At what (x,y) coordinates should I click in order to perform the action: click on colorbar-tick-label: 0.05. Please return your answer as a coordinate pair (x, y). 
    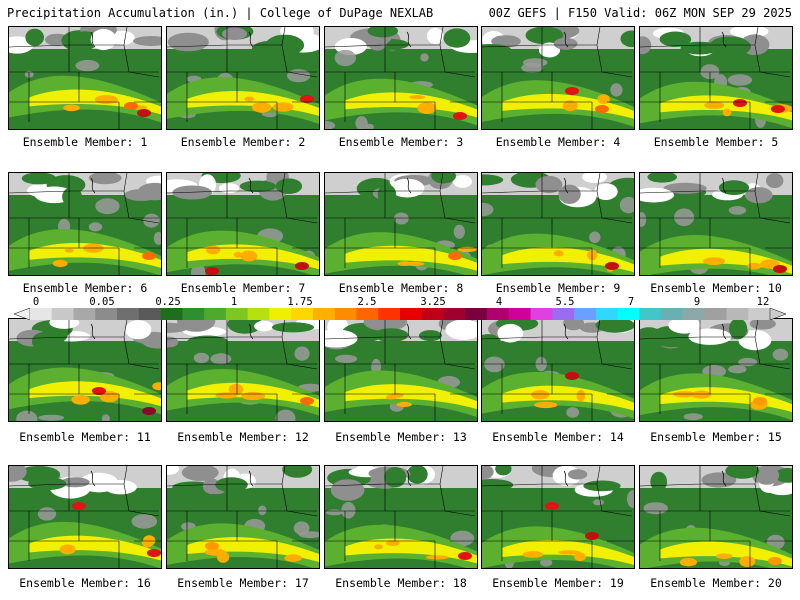
    Looking at the image, I should click on (102, 302).